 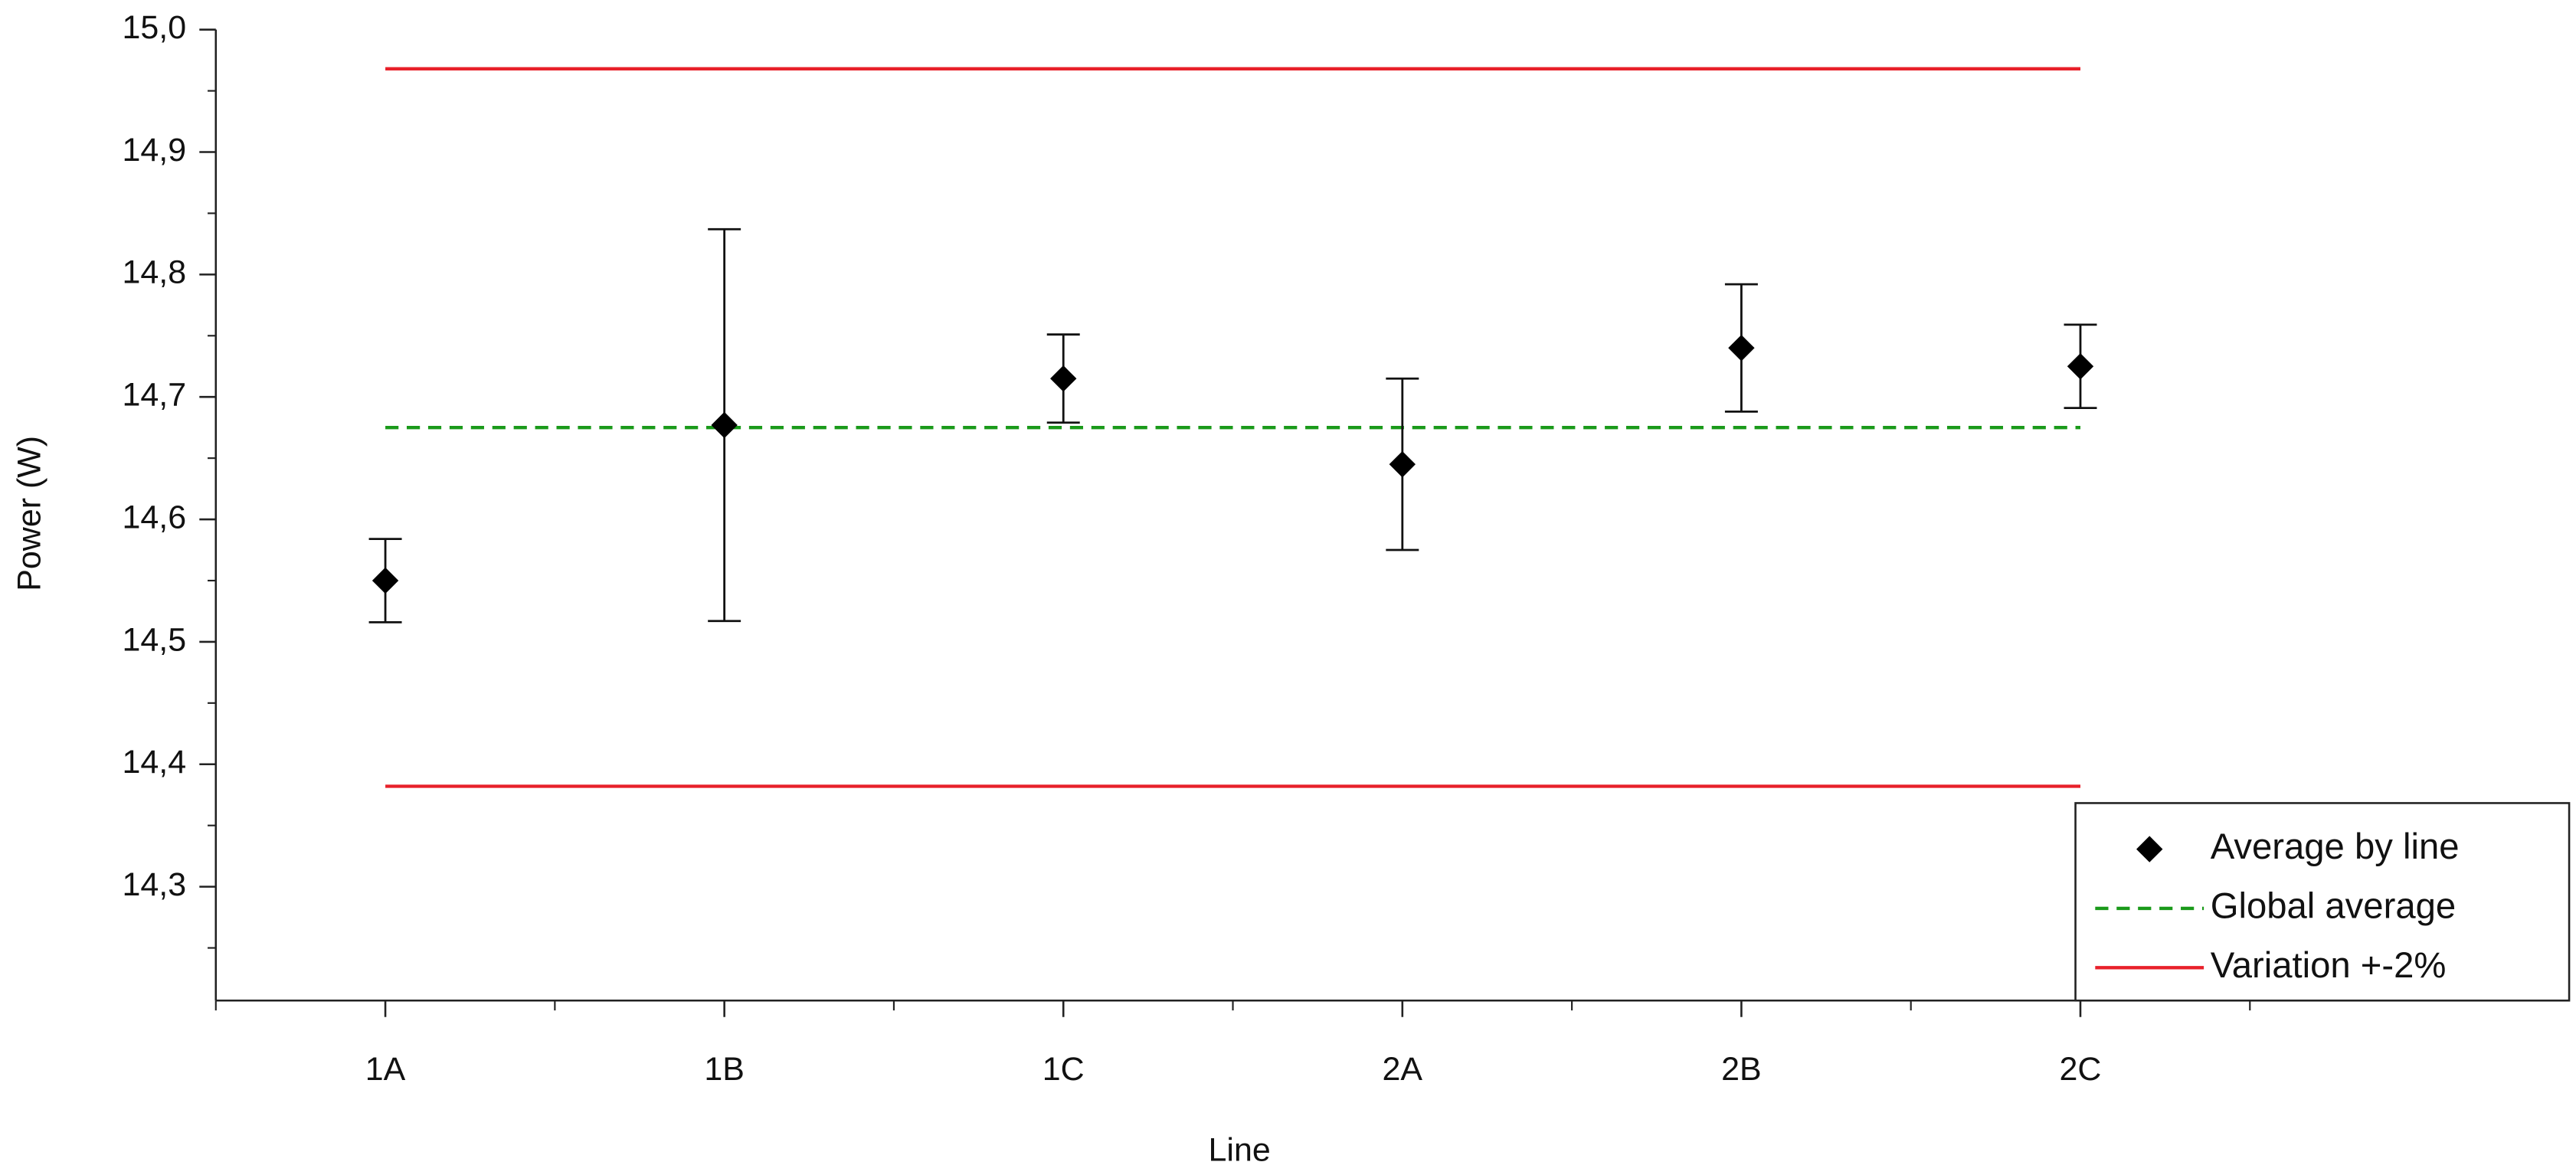 What do you see at coordinates (2329, 965) in the screenshot?
I see `legend-label: Variation +-2%` at bounding box center [2329, 965].